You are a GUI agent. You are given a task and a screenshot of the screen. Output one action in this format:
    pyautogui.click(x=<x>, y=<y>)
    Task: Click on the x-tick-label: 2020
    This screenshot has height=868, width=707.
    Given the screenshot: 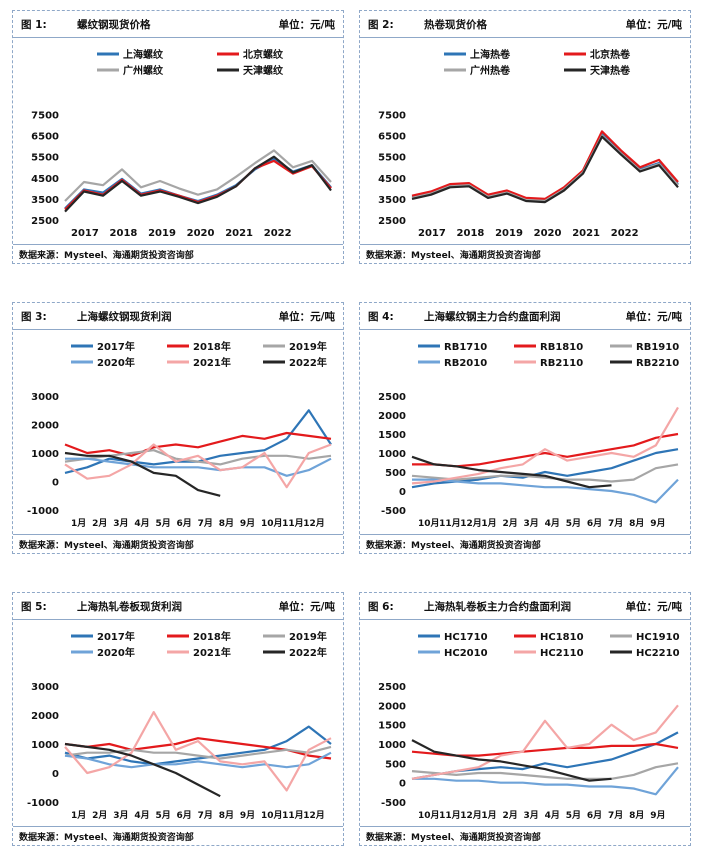 What is the action you would take?
    pyautogui.click(x=548, y=233)
    